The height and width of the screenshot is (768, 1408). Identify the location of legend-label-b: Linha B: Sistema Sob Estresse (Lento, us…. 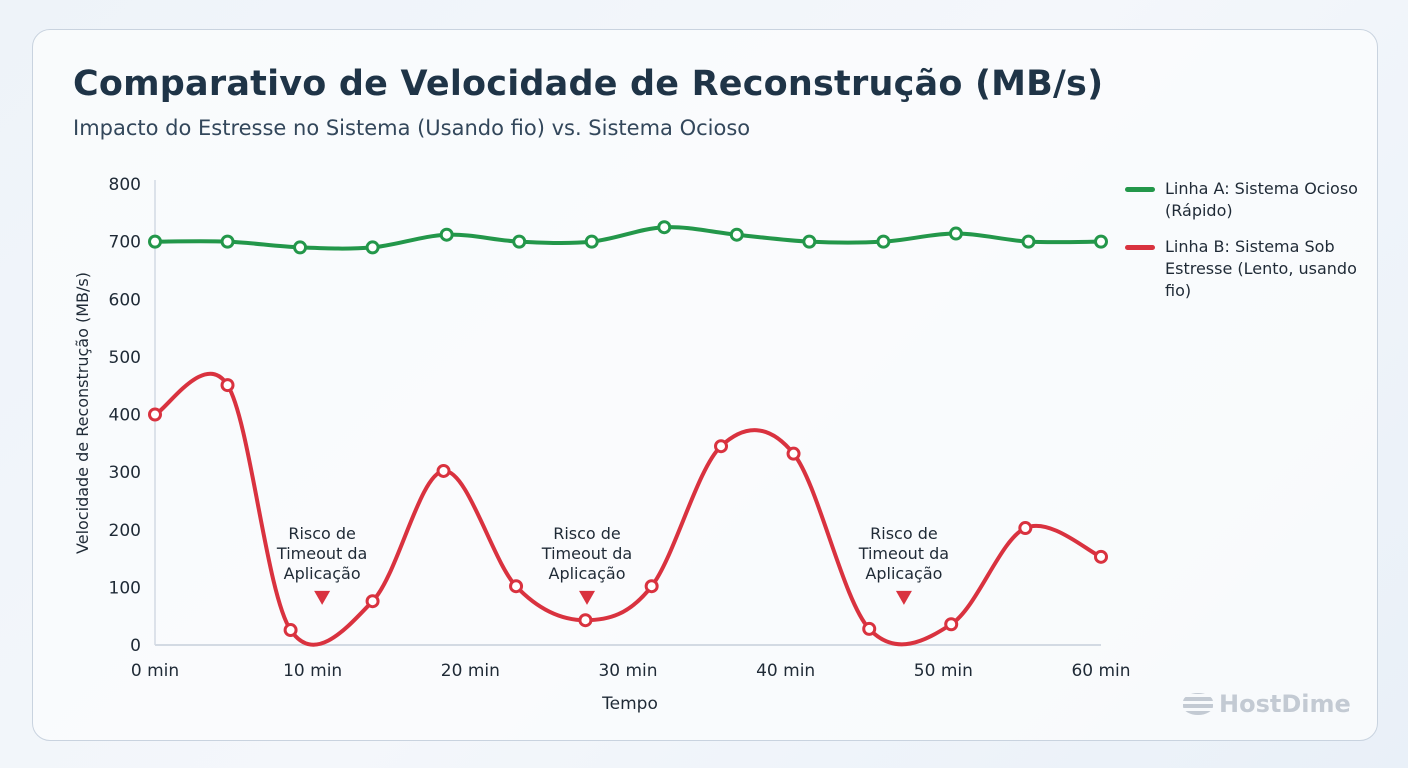
(1261, 268).